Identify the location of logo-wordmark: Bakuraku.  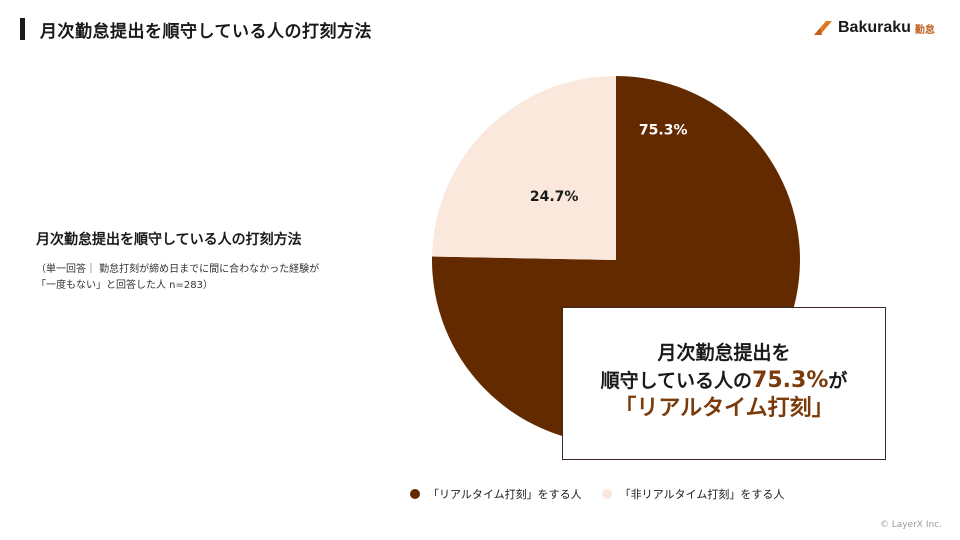
(874, 27).